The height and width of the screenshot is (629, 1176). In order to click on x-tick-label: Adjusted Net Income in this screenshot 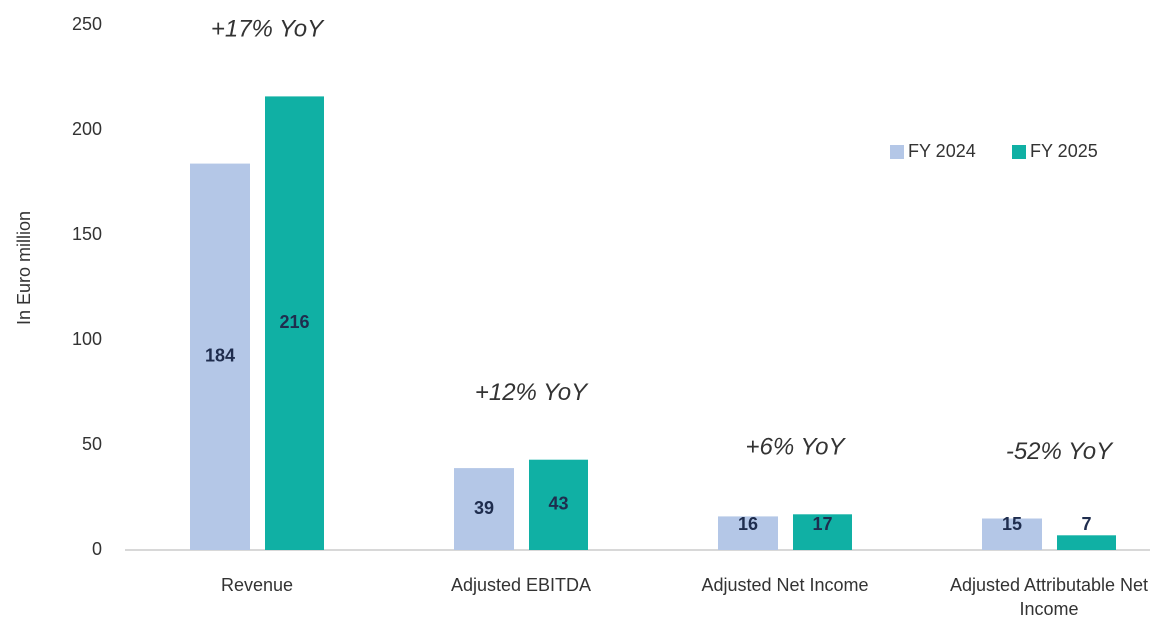, I will do `click(785, 585)`.